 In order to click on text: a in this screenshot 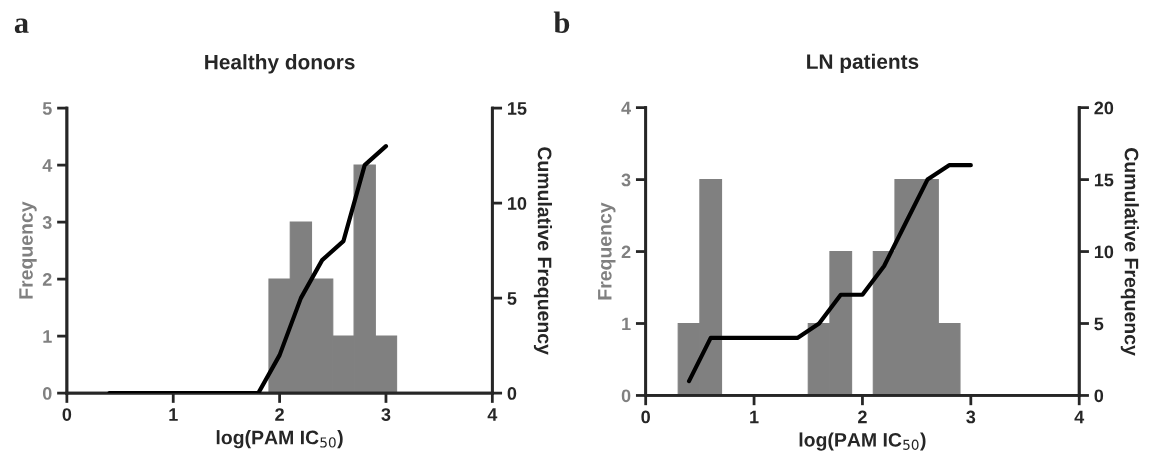, I will do `click(21, 26)`.